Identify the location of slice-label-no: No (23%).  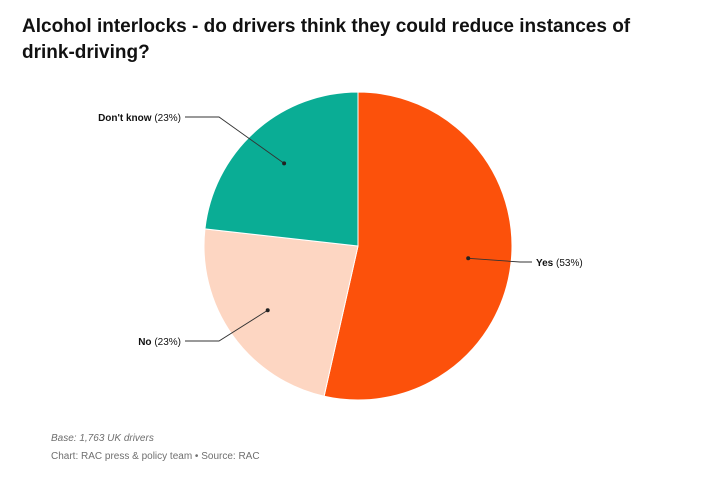
(159, 342).